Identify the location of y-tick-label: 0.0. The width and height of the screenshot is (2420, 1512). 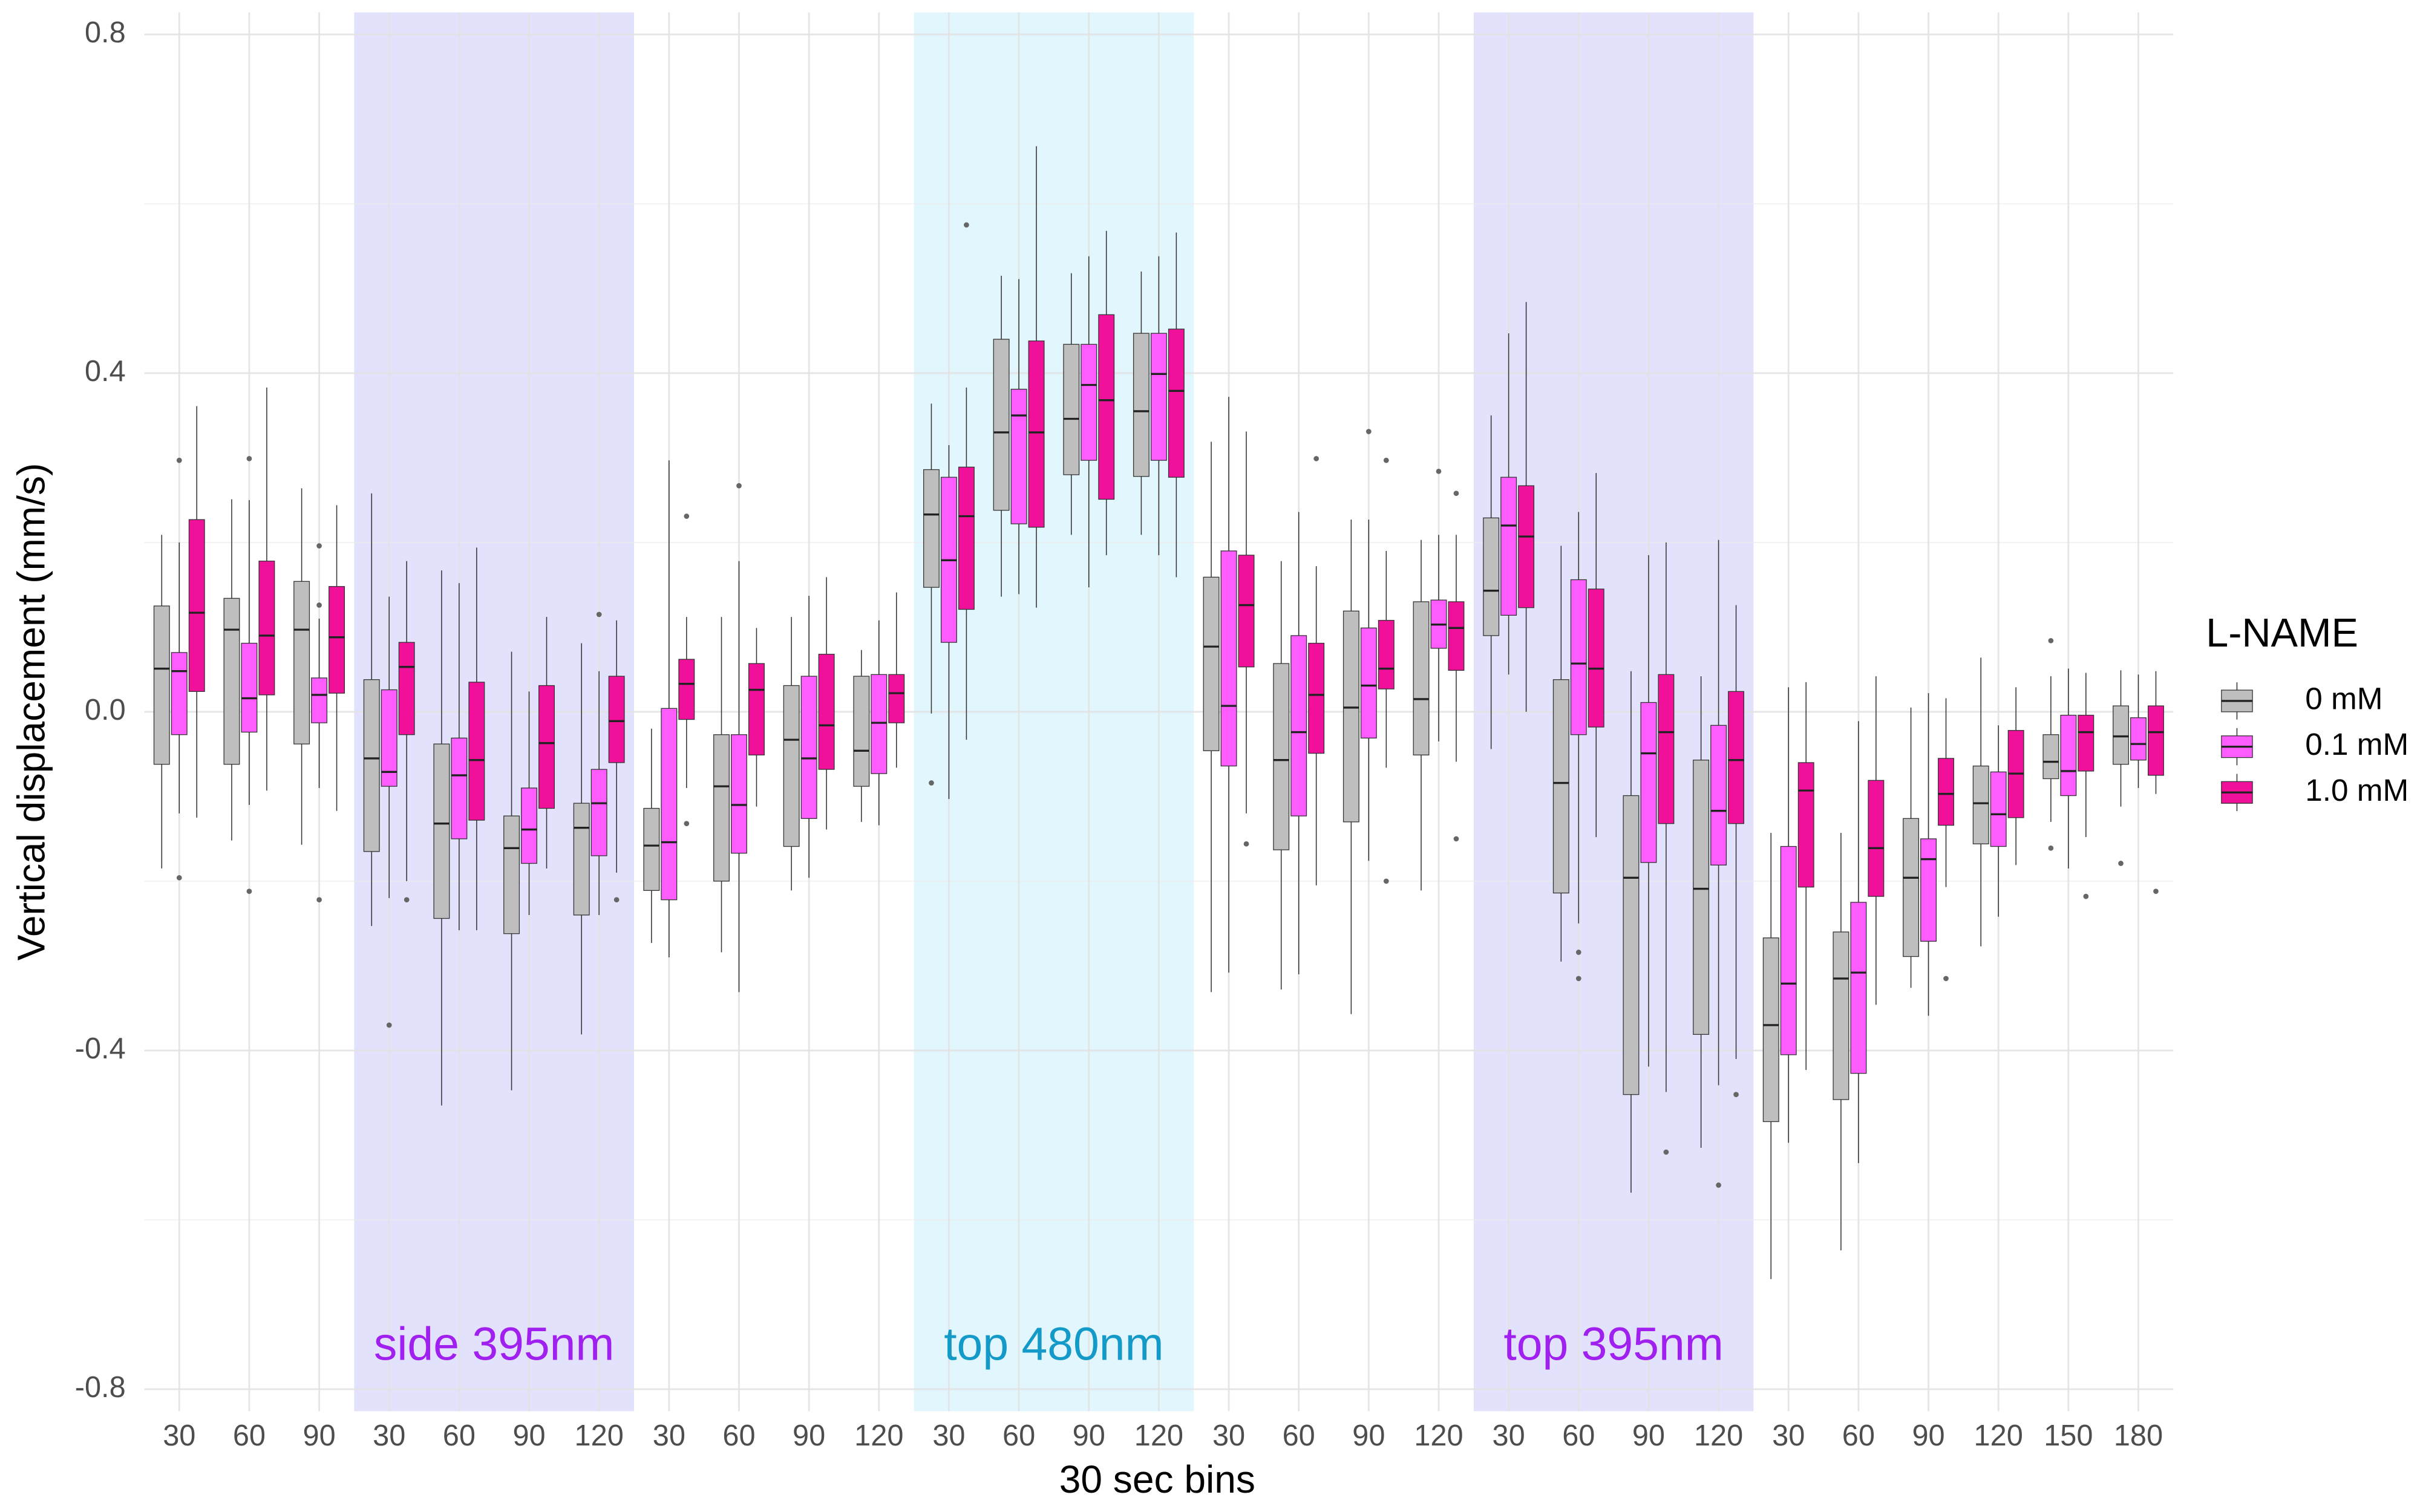
(105, 710).